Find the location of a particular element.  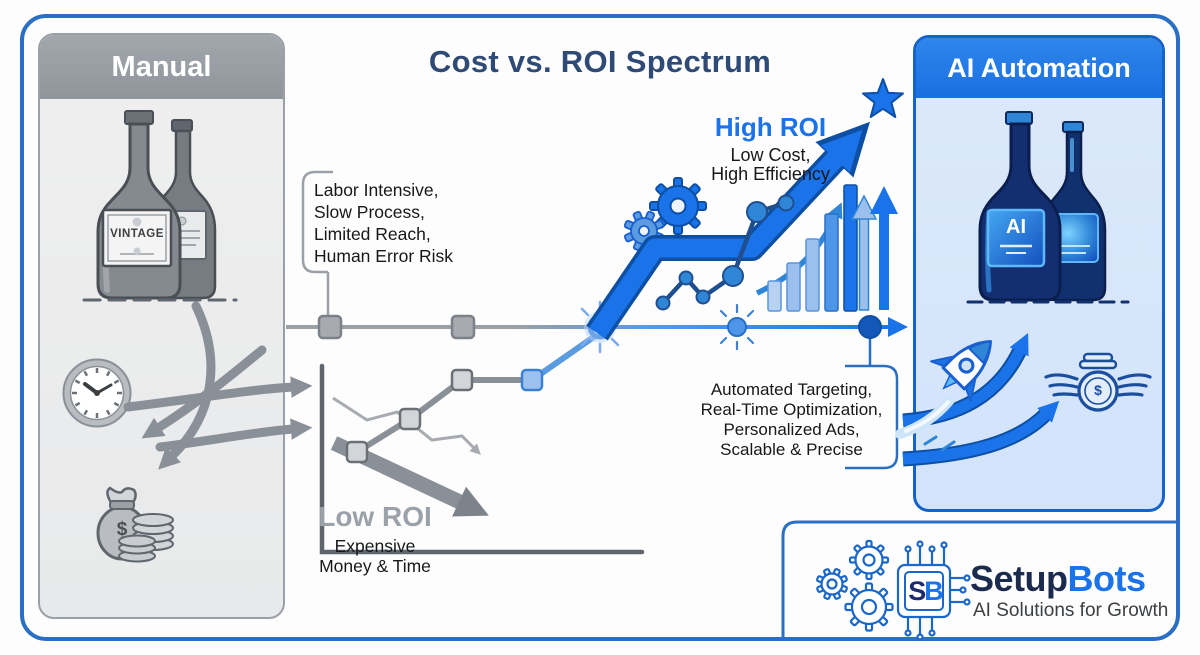

low-roi-heading: Low ROI is located at coordinates (375, 516).